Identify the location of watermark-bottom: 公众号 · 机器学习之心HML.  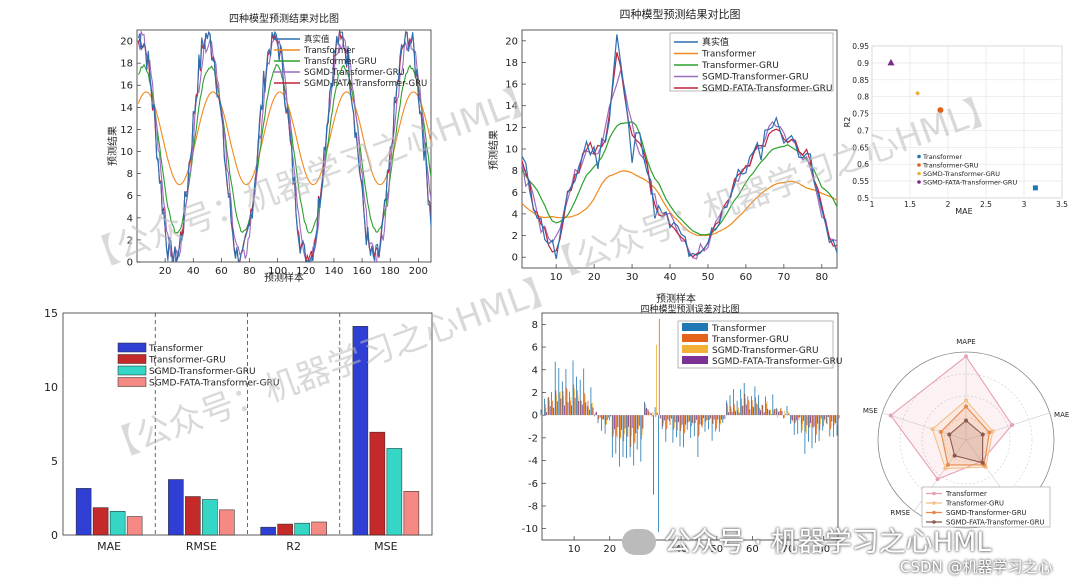
(806, 539).